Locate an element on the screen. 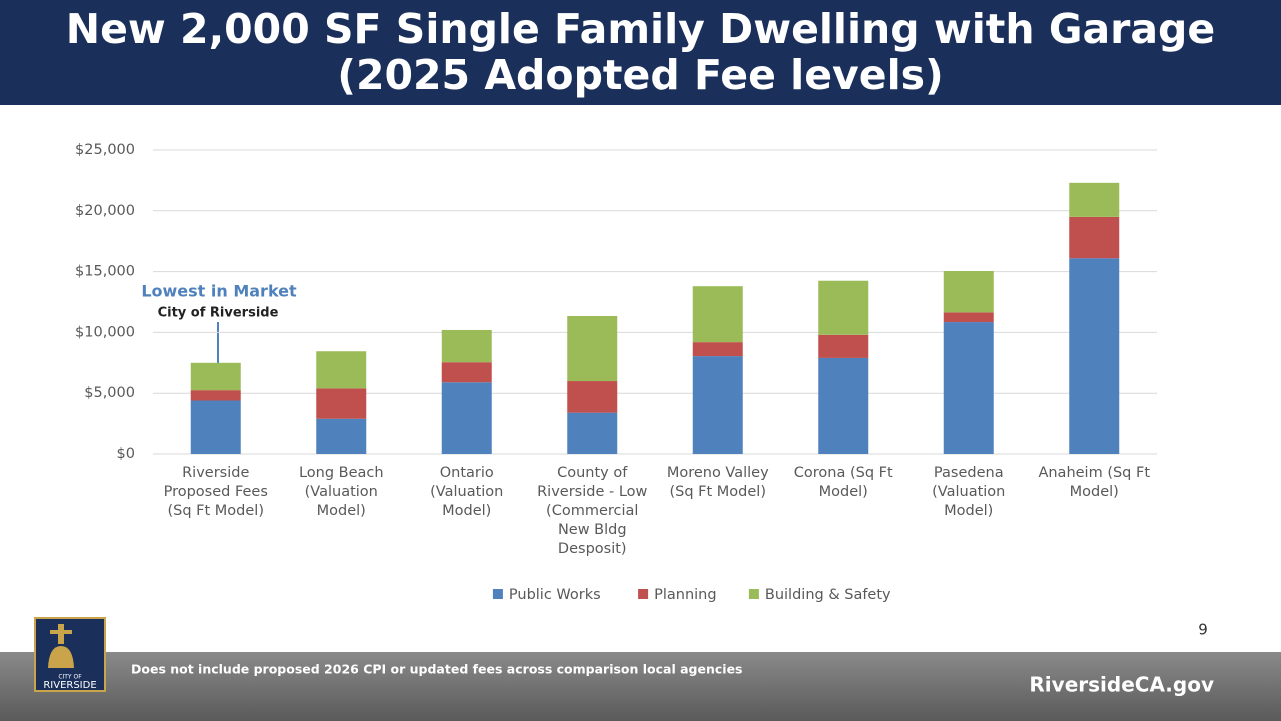 The height and width of the screenshot is (721, 1281). y-tick-label: $15,000 is located at coordinates (105, 272).